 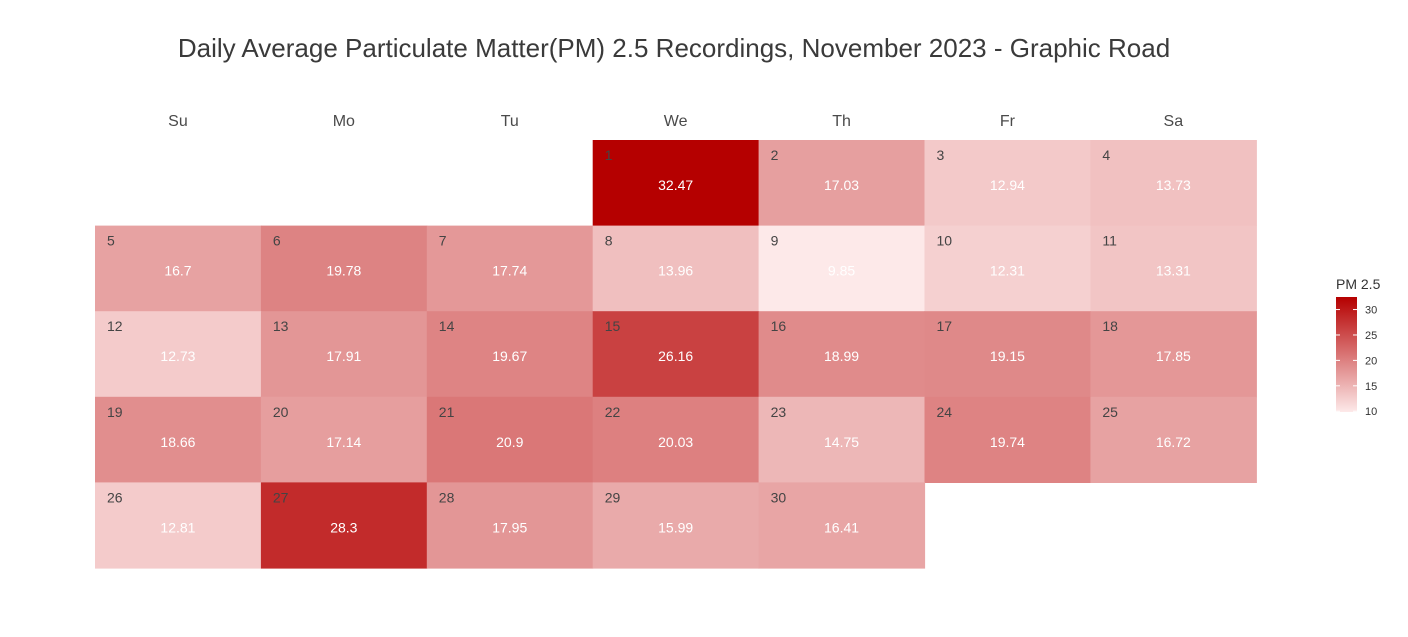 What do you see at coordinates (945, 326) in the screenshot?
I see `day-number: 17` at bounding box center [945, 326].